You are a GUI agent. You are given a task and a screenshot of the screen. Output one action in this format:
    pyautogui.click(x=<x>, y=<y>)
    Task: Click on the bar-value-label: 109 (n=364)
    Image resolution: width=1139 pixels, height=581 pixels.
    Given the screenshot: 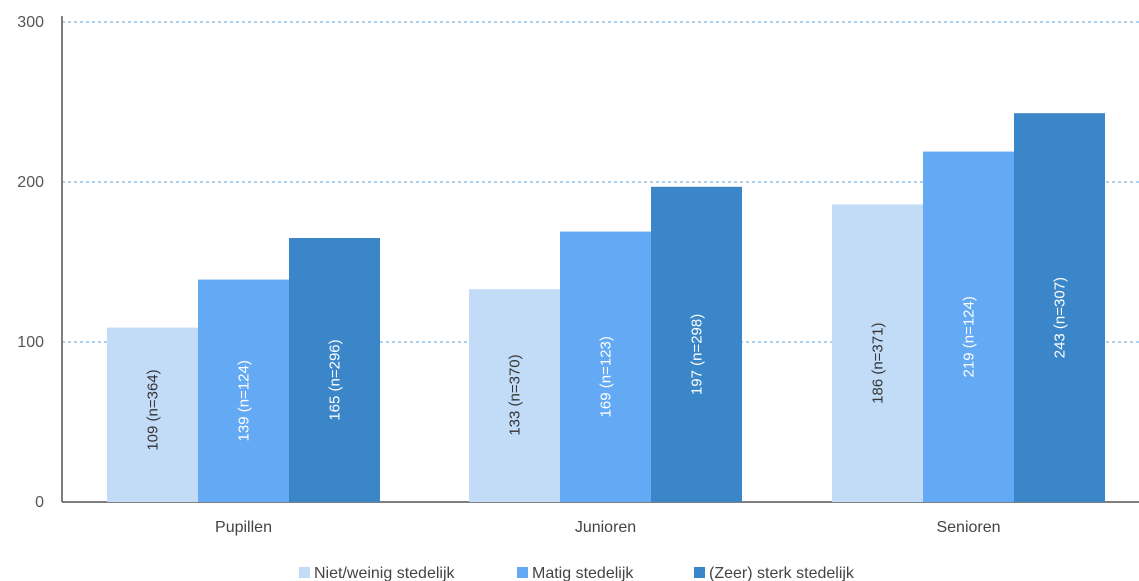 What is the action you would take?
    pyautogui.click(x=153, y=409)
    